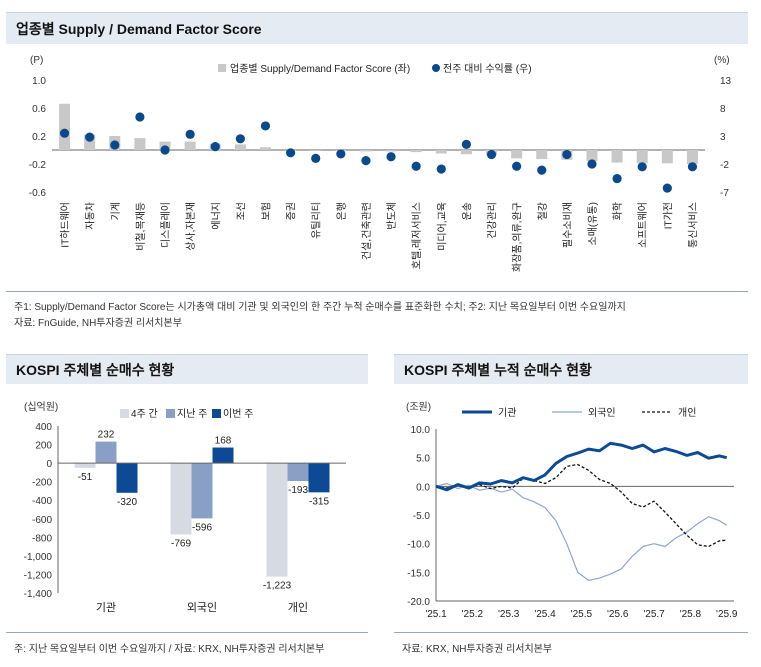 This screenshot has height=667, width=761. What do you see at coordinates (65, 225) in the screenshot?
I see `chart1-category-label: IT하드웨어` at bounding box center [65, 225].